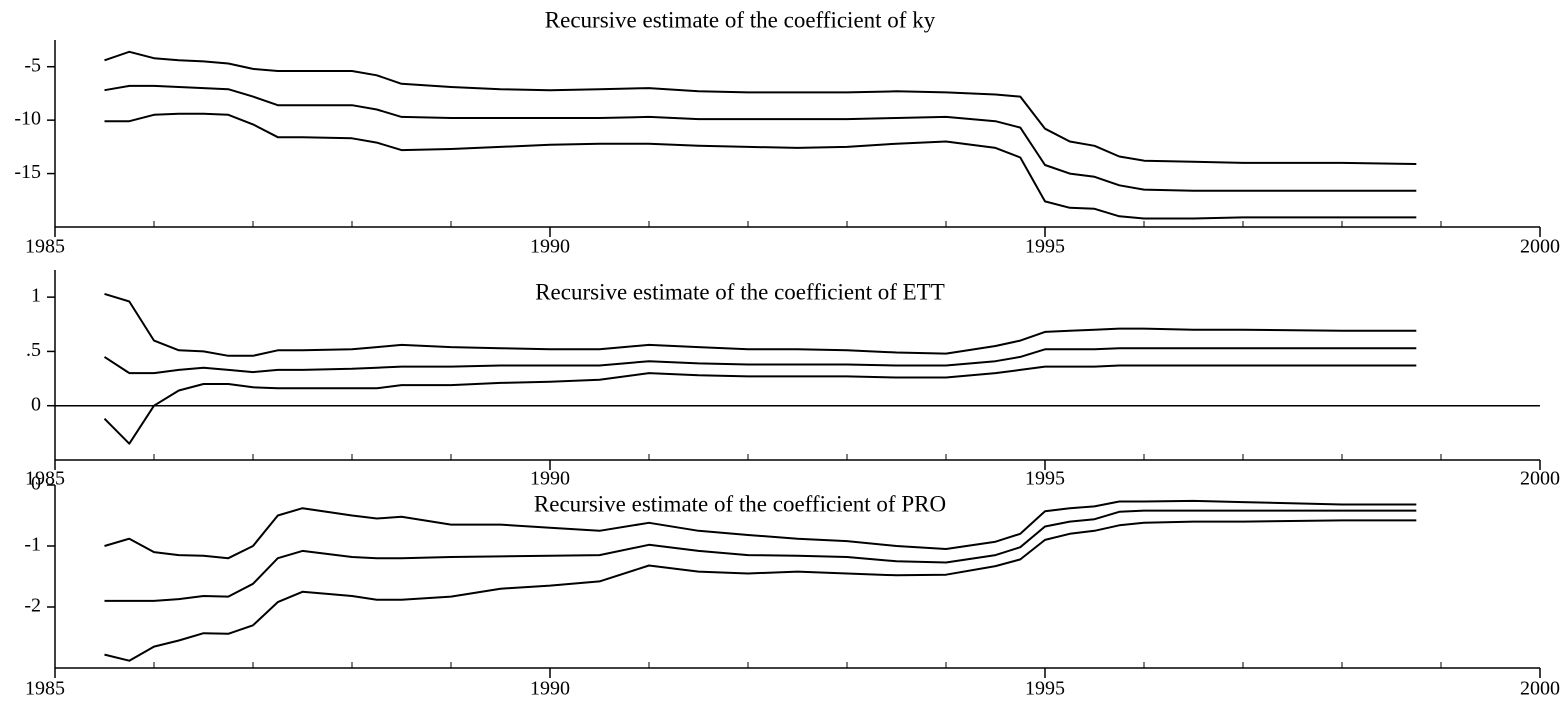 This screenshot has width=1564, height=706. What do you see at coordinates (32, 606) in the screenshot?
I see `y-tick-label: -2` at bounding box center [32, 606].